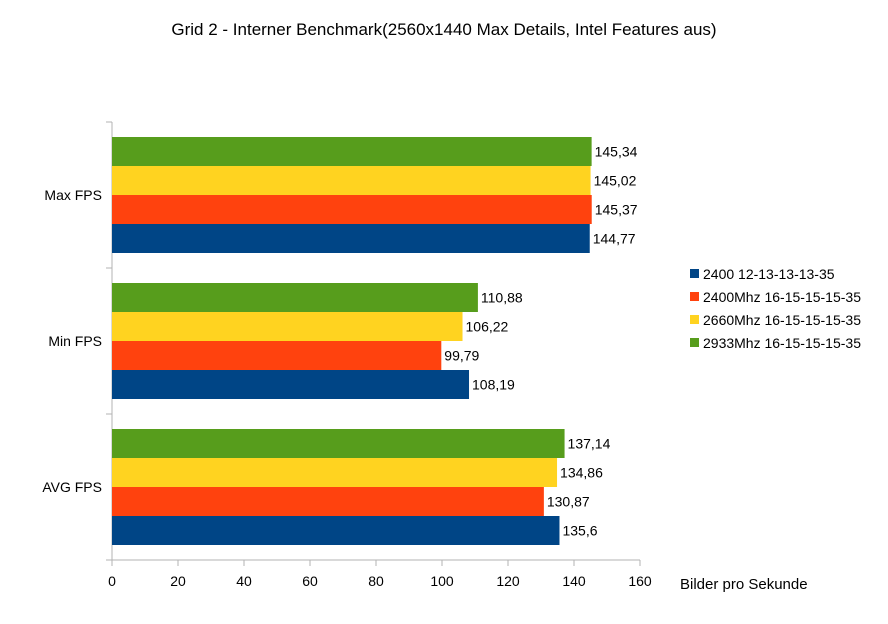 The image size is (888, 624). Describe the element at coordinates (769, 273) in the screenshot. I see `legend-label: 2400 12-13-13-13-35` at that location.